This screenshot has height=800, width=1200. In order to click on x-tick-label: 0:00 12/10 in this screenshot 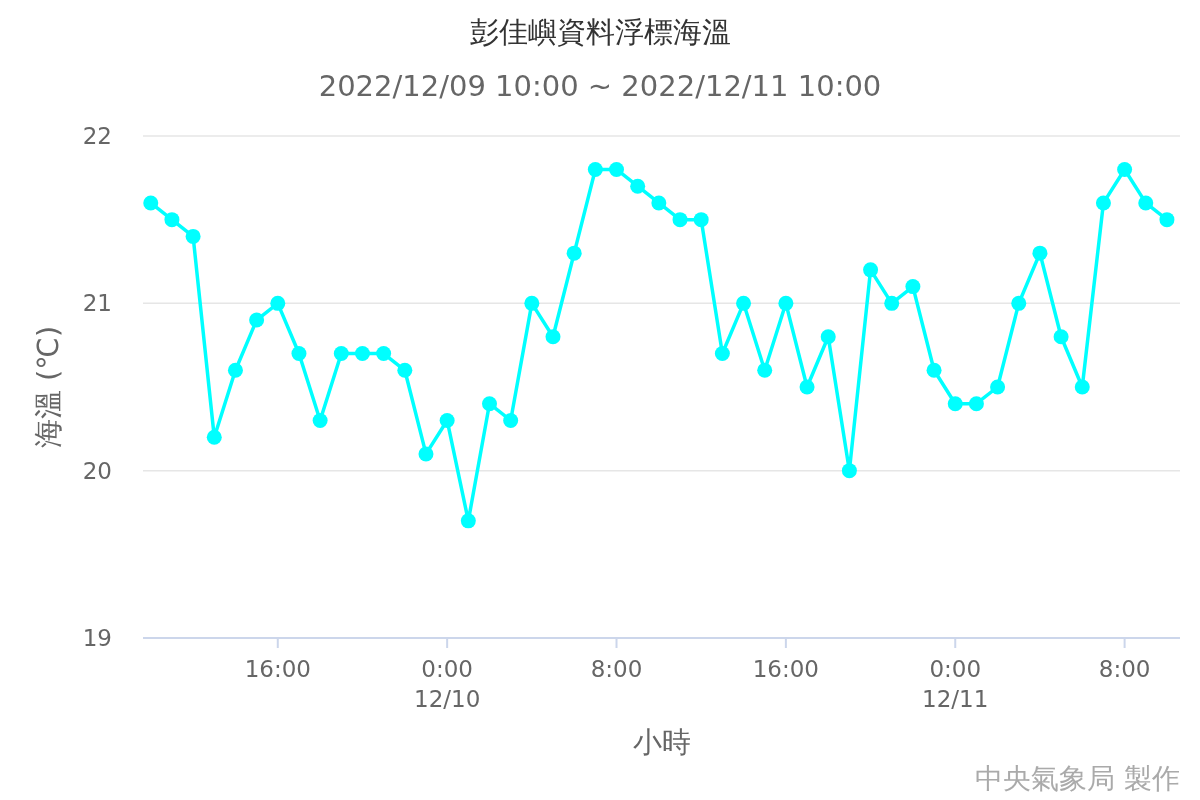, I will do `click(447, 684)`.